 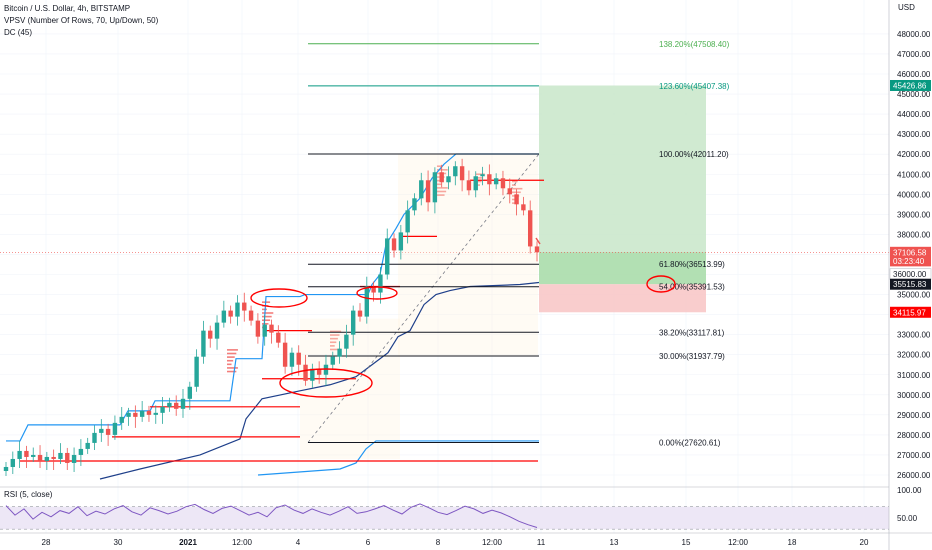 What do you see at coordinates (914, 74) in the screenshot?
I see `price-tick-label: 46000.00` at bounding box center [914, 74].